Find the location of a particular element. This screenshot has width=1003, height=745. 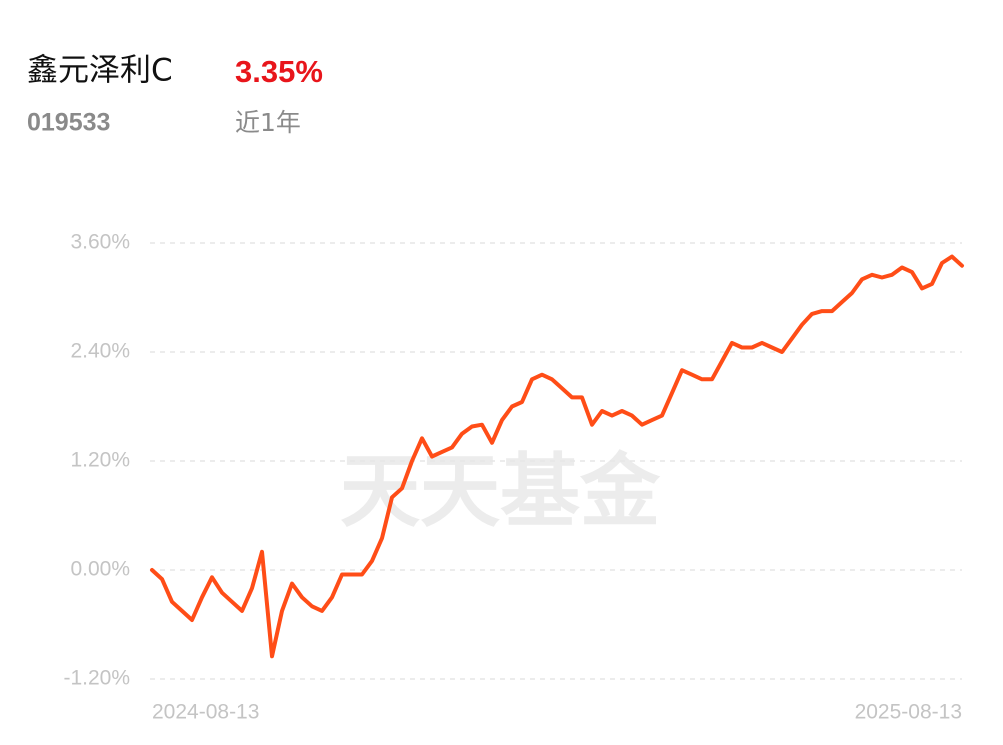

x-tick-label: 2024-08-13 is located at coordinates (205, 712).